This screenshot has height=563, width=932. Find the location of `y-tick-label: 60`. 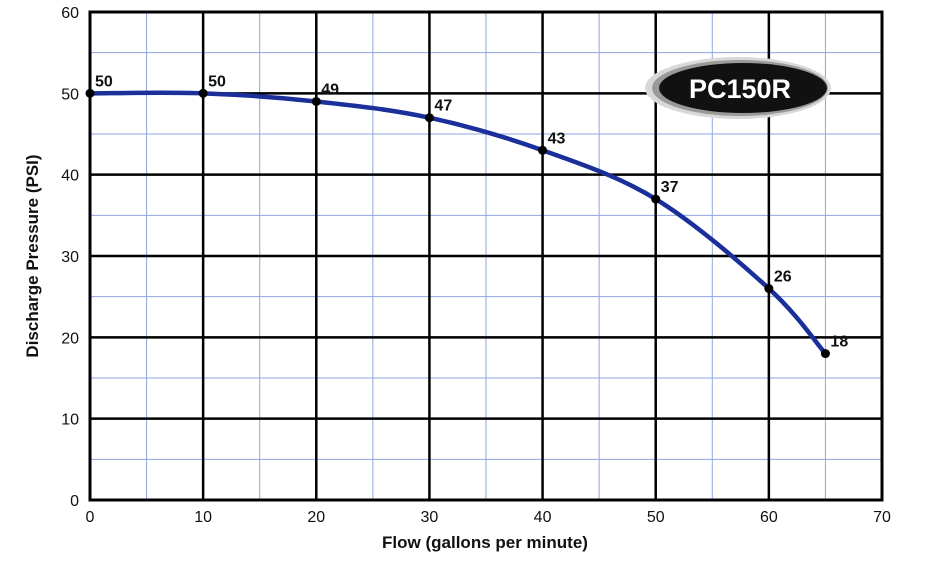

y-tick-label: 60 is located at coordinates (70, 13).